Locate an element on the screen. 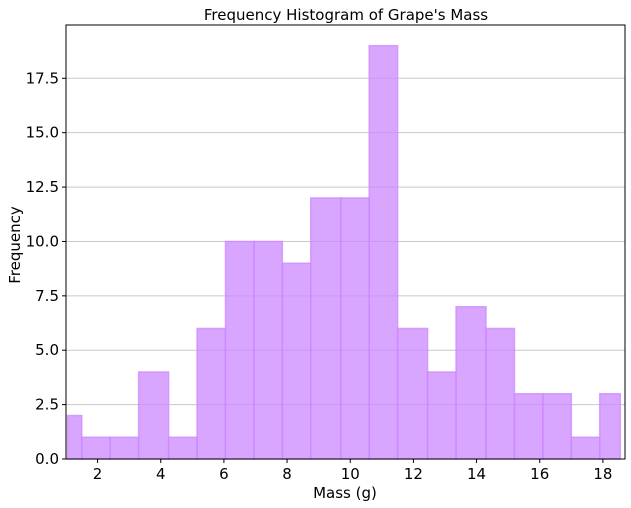 The height and width of the screenshot is (508, 631). y-tick-label: 7.5 is located at coordinates (47, 296).